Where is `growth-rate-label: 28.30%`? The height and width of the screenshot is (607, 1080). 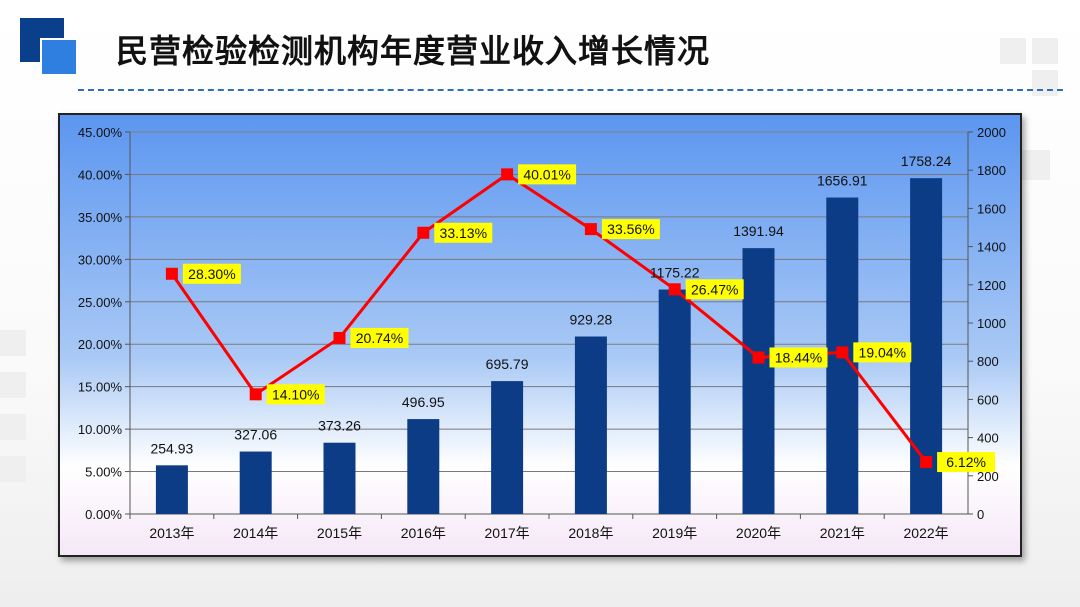
growth-rate-label: 28.30% is located at coordinates (211, 274).